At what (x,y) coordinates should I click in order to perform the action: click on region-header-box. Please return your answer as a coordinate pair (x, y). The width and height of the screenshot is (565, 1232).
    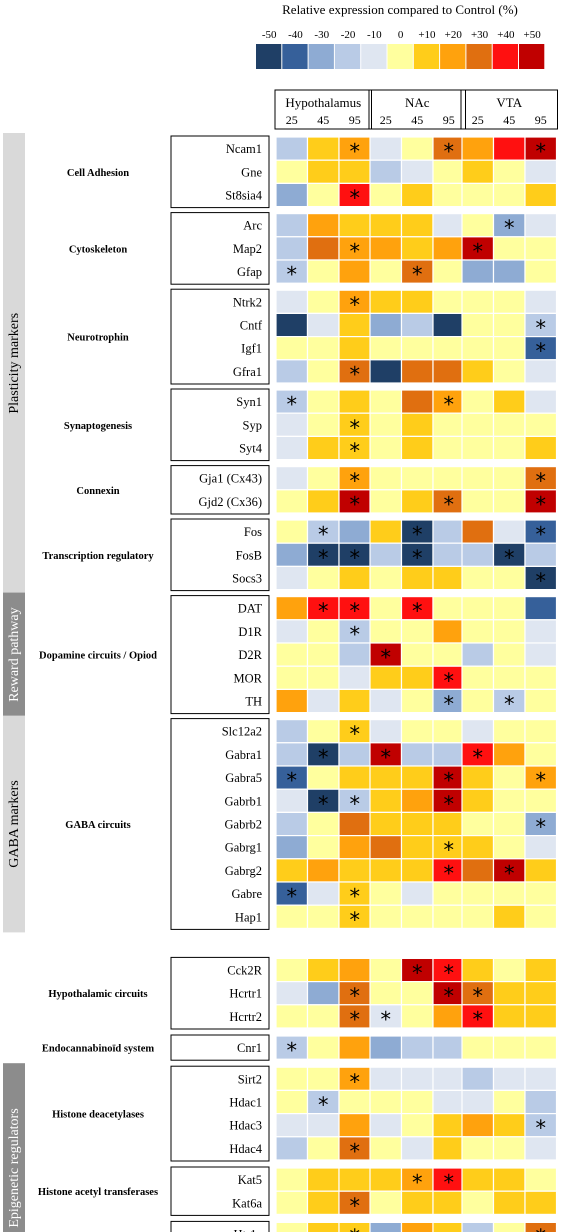
    Looking at the image, I should click on (323, 109).